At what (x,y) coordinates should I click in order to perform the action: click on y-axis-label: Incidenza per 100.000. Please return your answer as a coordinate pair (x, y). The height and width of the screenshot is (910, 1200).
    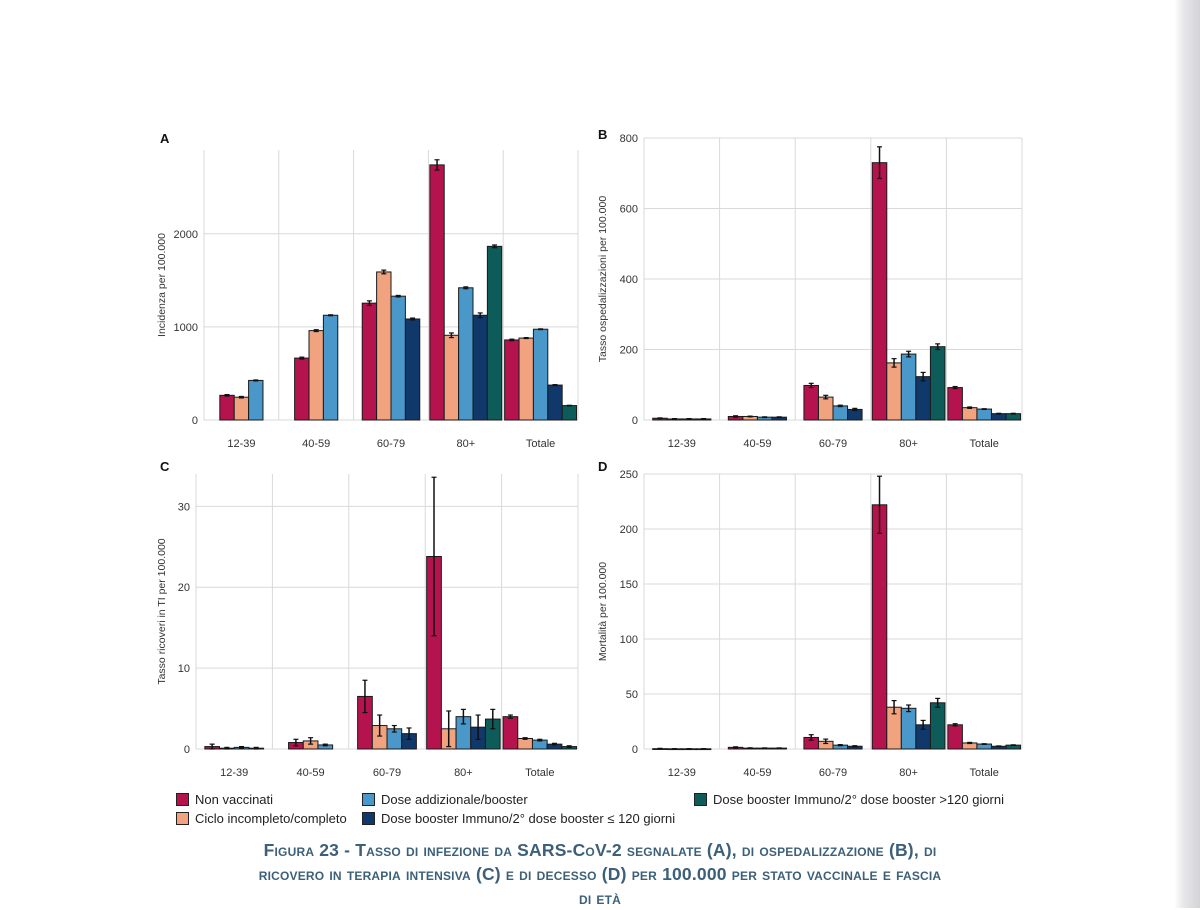
    Looking at the image, I should click on (162, 285).